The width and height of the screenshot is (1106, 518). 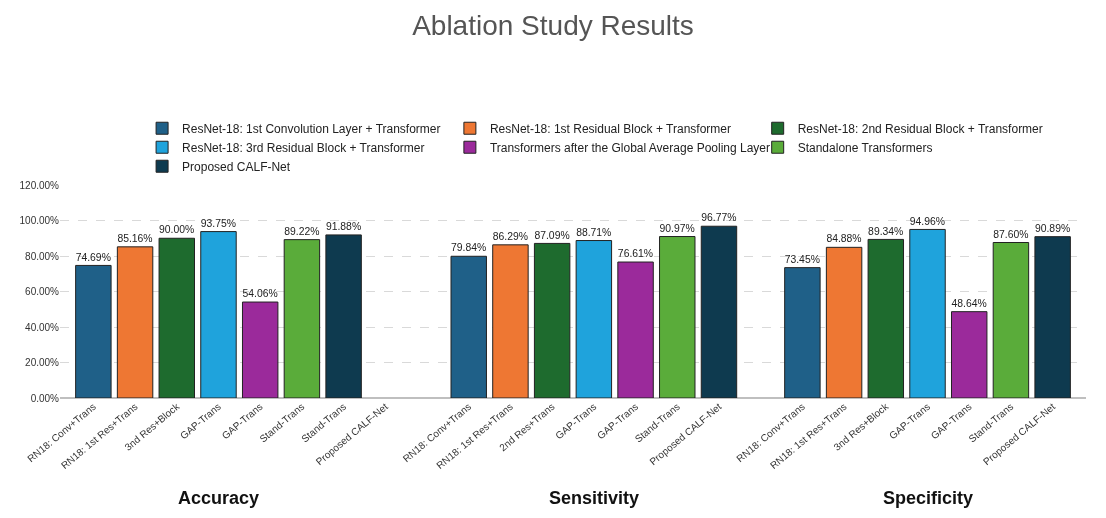 I want to click on chart-title: Ablation Study Results, so click(x=553, y=26).